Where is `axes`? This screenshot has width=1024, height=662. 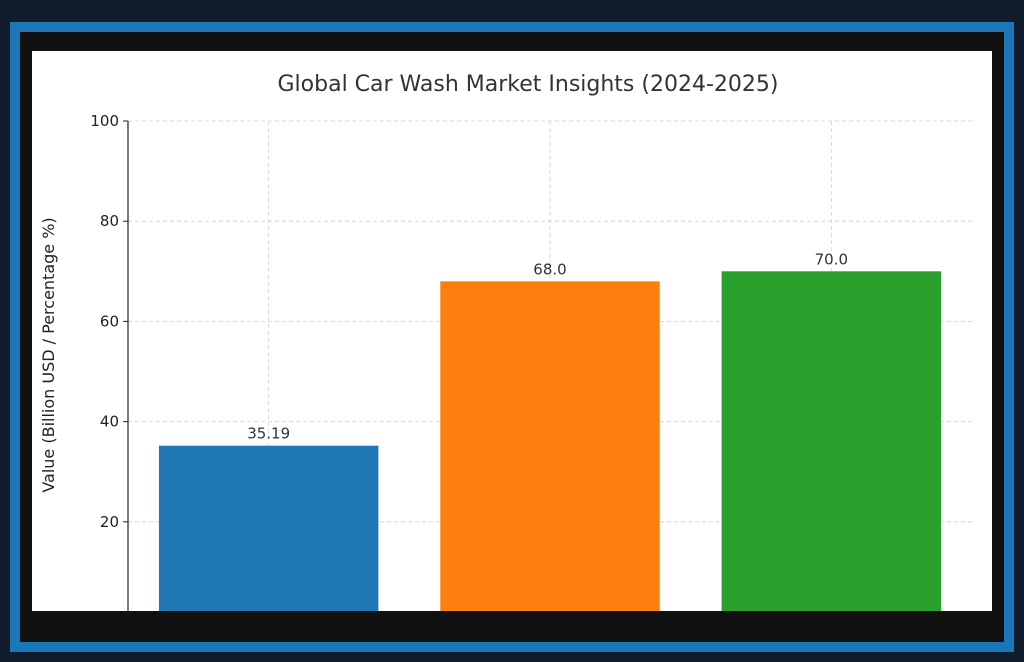
axes is located at coordinates (126, 365).